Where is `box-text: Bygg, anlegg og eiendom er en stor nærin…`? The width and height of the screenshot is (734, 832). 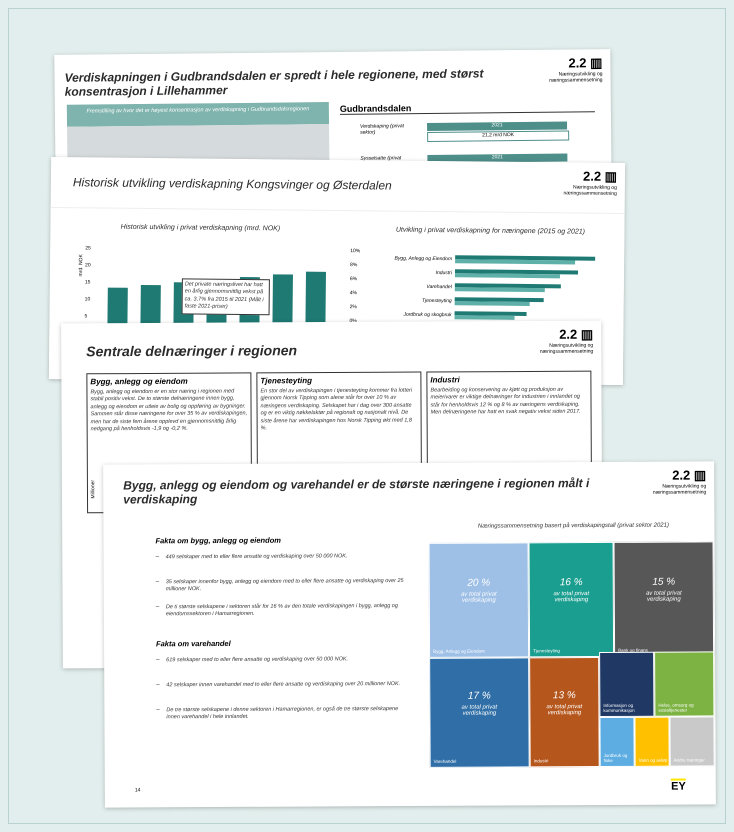 box-text: Bygg, anlegg og eiendom er en stor nærin… is located at coordinates (169, 410).